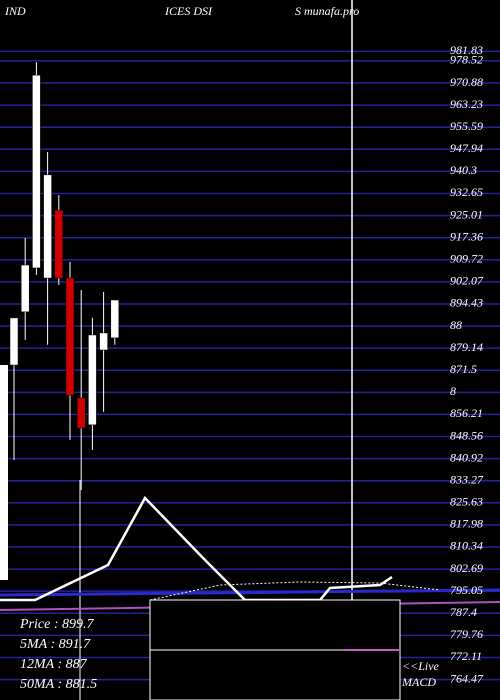 The height and width of the screenshot is (700, 500). Describe the element at coordinates (466, 50) in the screenshot. I see `y-tick-label: 981.83` at that location.